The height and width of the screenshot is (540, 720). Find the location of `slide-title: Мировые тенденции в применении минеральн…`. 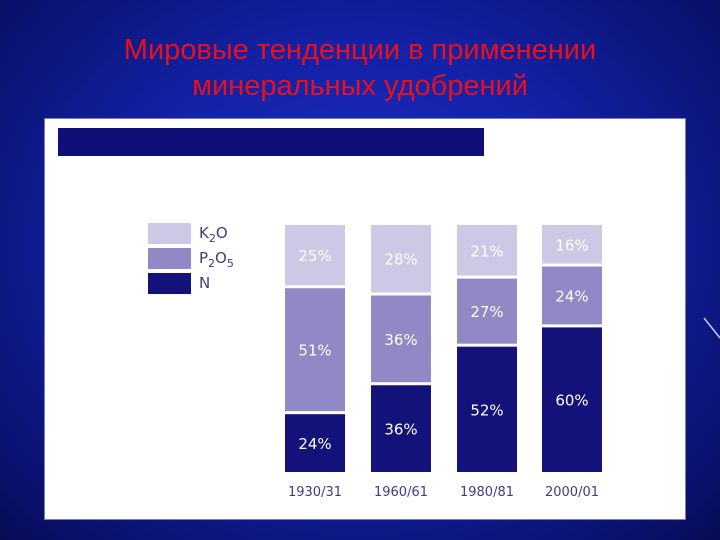

slide-title: Мировые тенденции в применении минеральн… is located at coordinates (360, 68).